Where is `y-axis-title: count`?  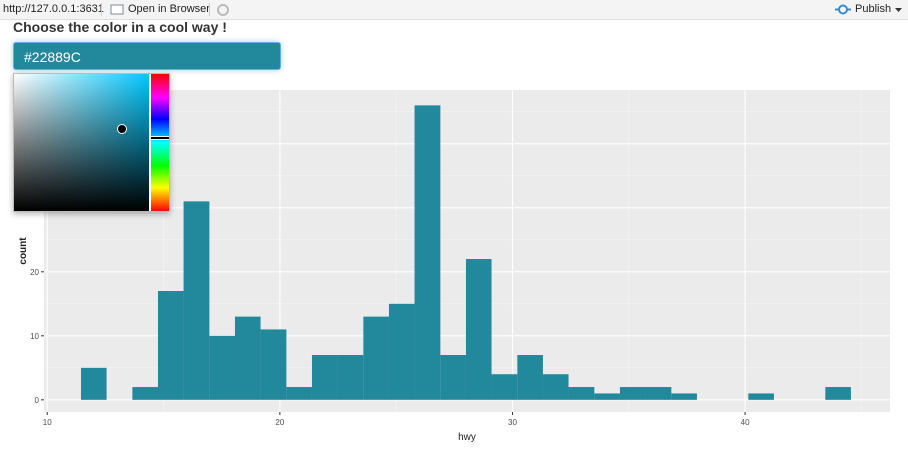
y-axis-title: count is located at coordinates (23, 251).